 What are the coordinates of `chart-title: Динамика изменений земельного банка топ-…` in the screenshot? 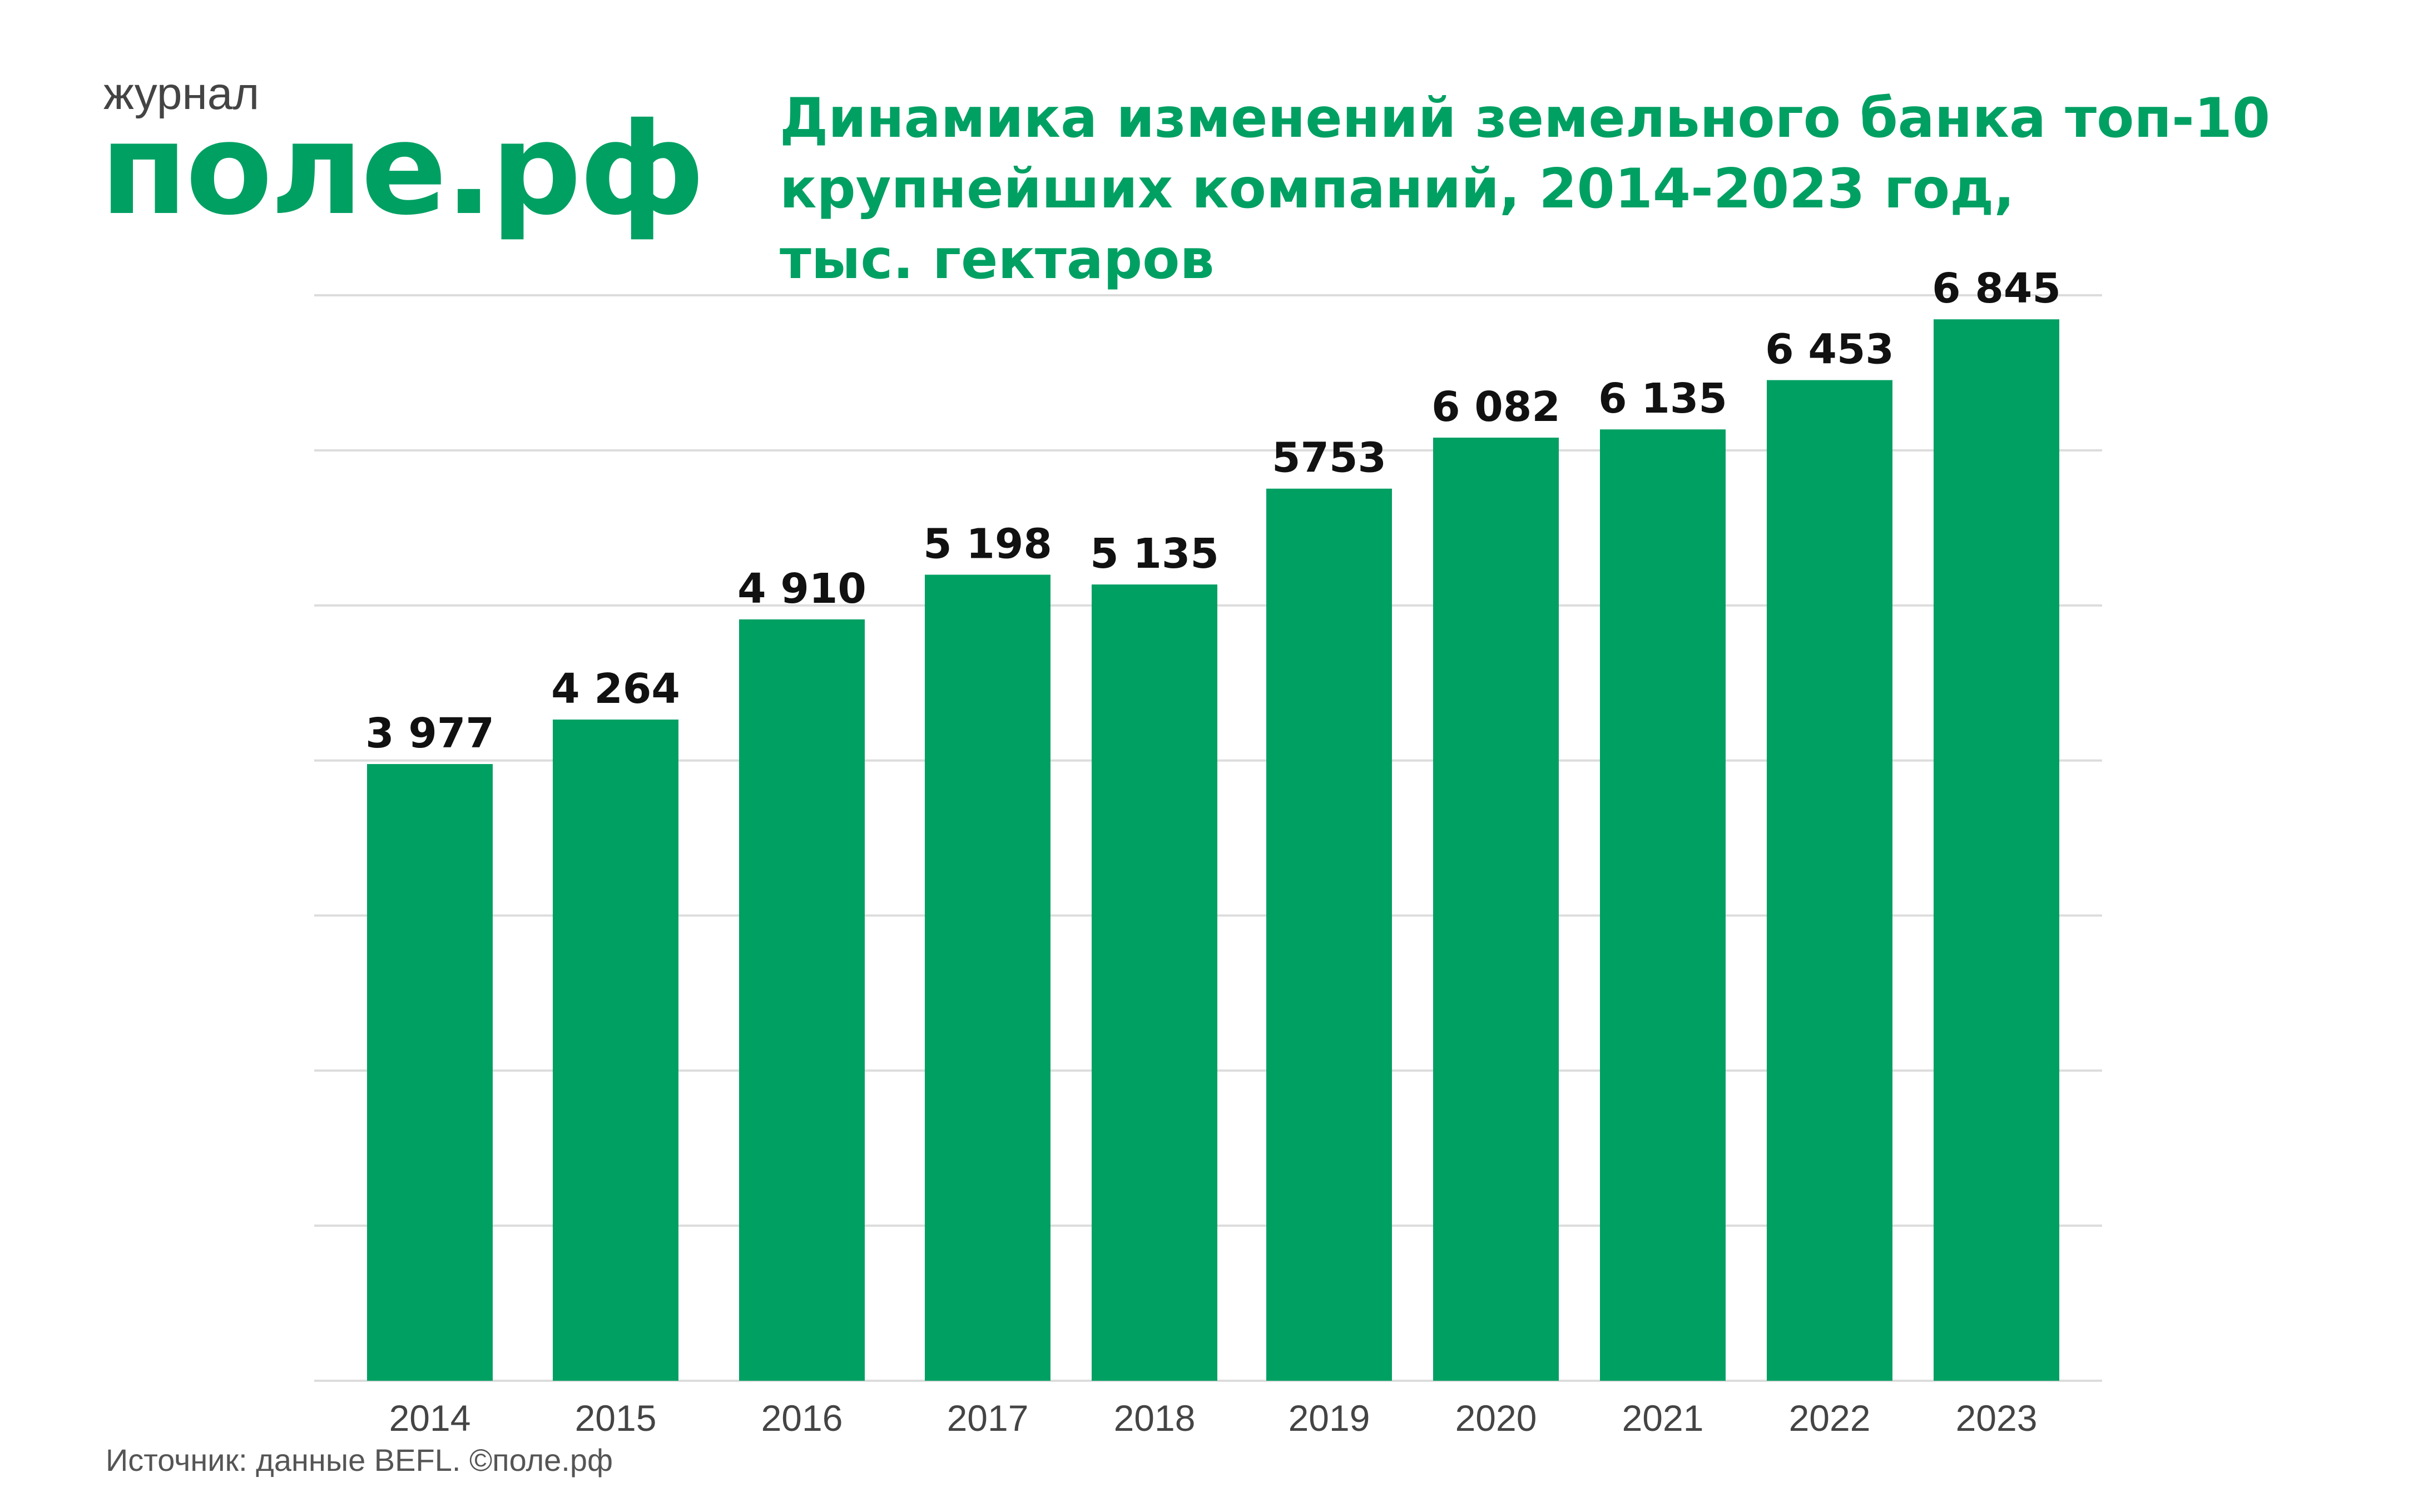 It's located at (1525, 189).